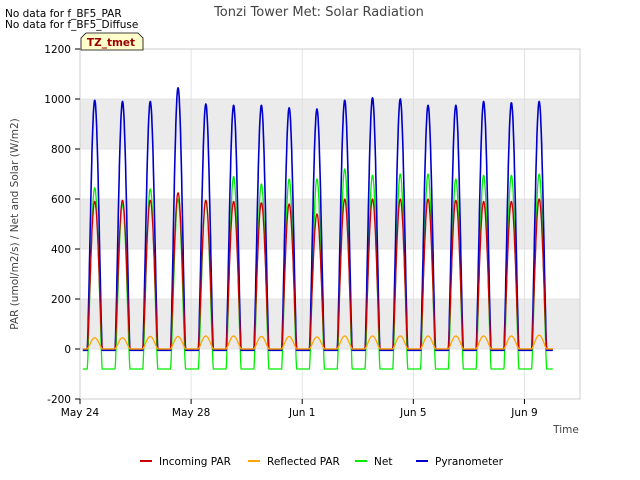 The image size is (640, 480). Describe the element at coordinates (63, 14) in the screenshot. I see `no-data-note-par: No data for f_BF5_PAR` at that location.